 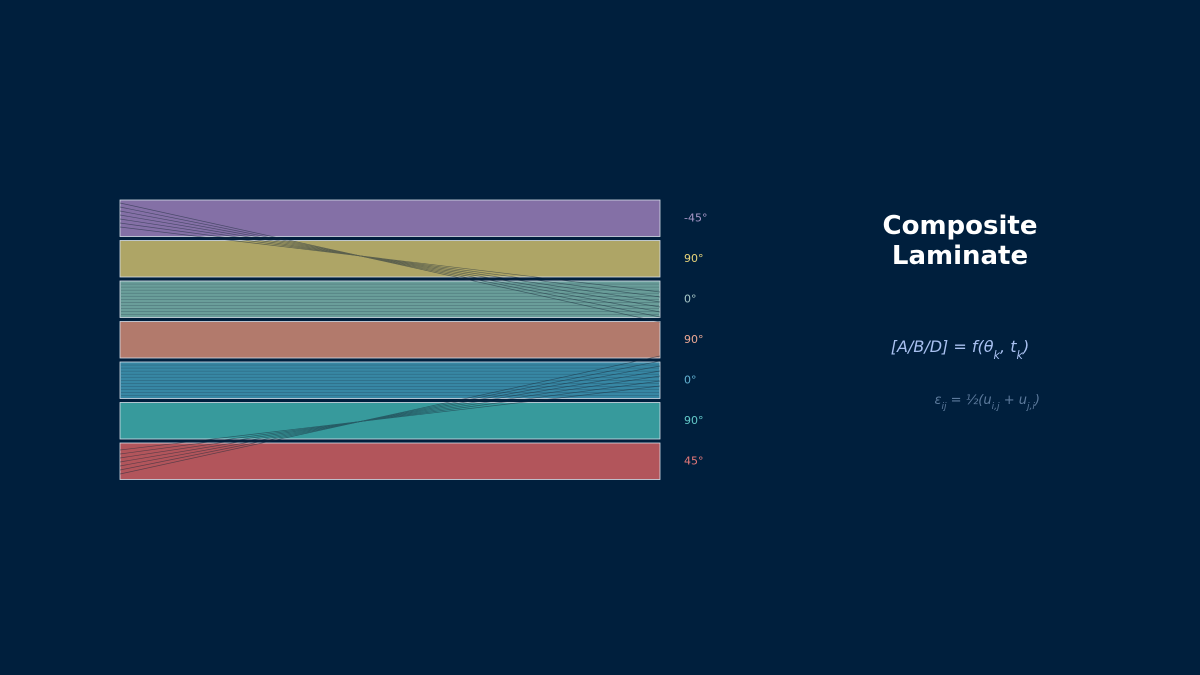 I want to click on subscript: ij, so click(x=944, y=407).